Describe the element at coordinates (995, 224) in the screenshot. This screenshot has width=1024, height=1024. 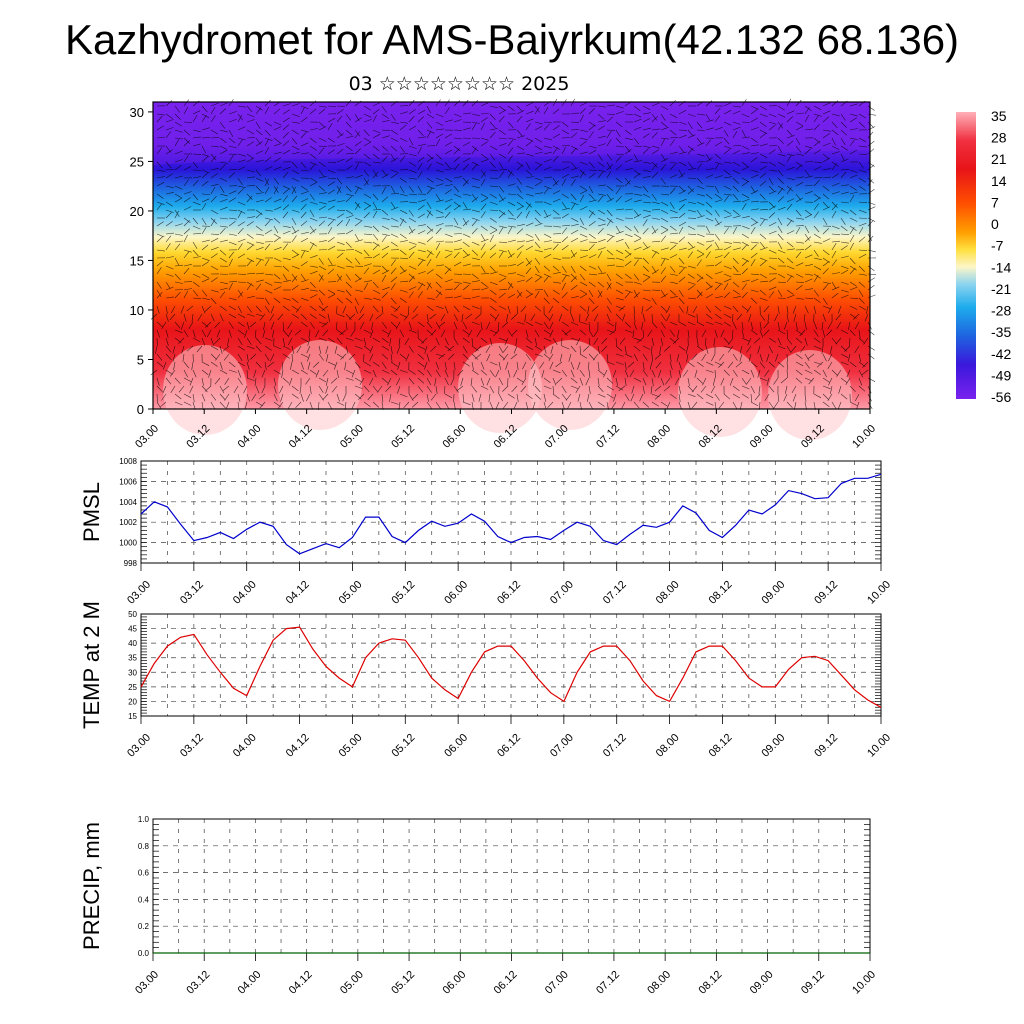
I see `colorbar-label-5: 0` at that location.